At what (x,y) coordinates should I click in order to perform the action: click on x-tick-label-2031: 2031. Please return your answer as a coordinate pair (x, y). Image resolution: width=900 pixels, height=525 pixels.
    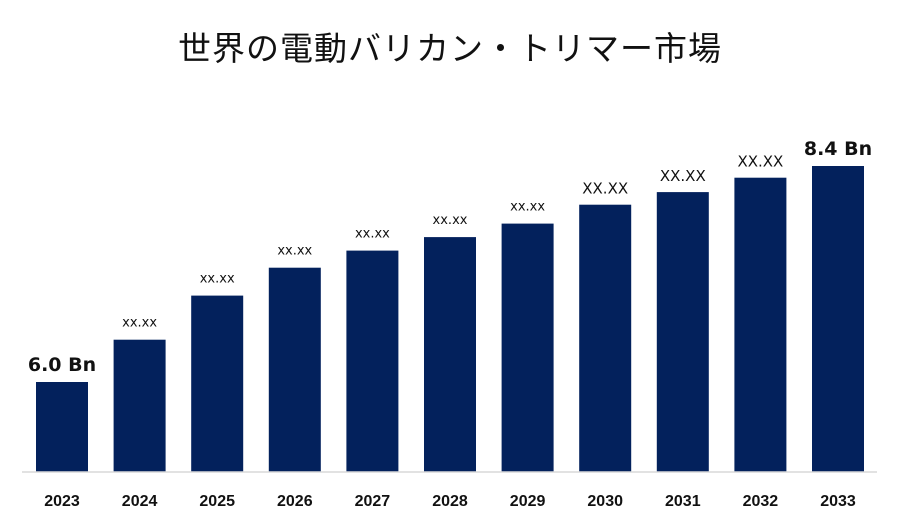
    Looking at the image, I should click on (683, 501).